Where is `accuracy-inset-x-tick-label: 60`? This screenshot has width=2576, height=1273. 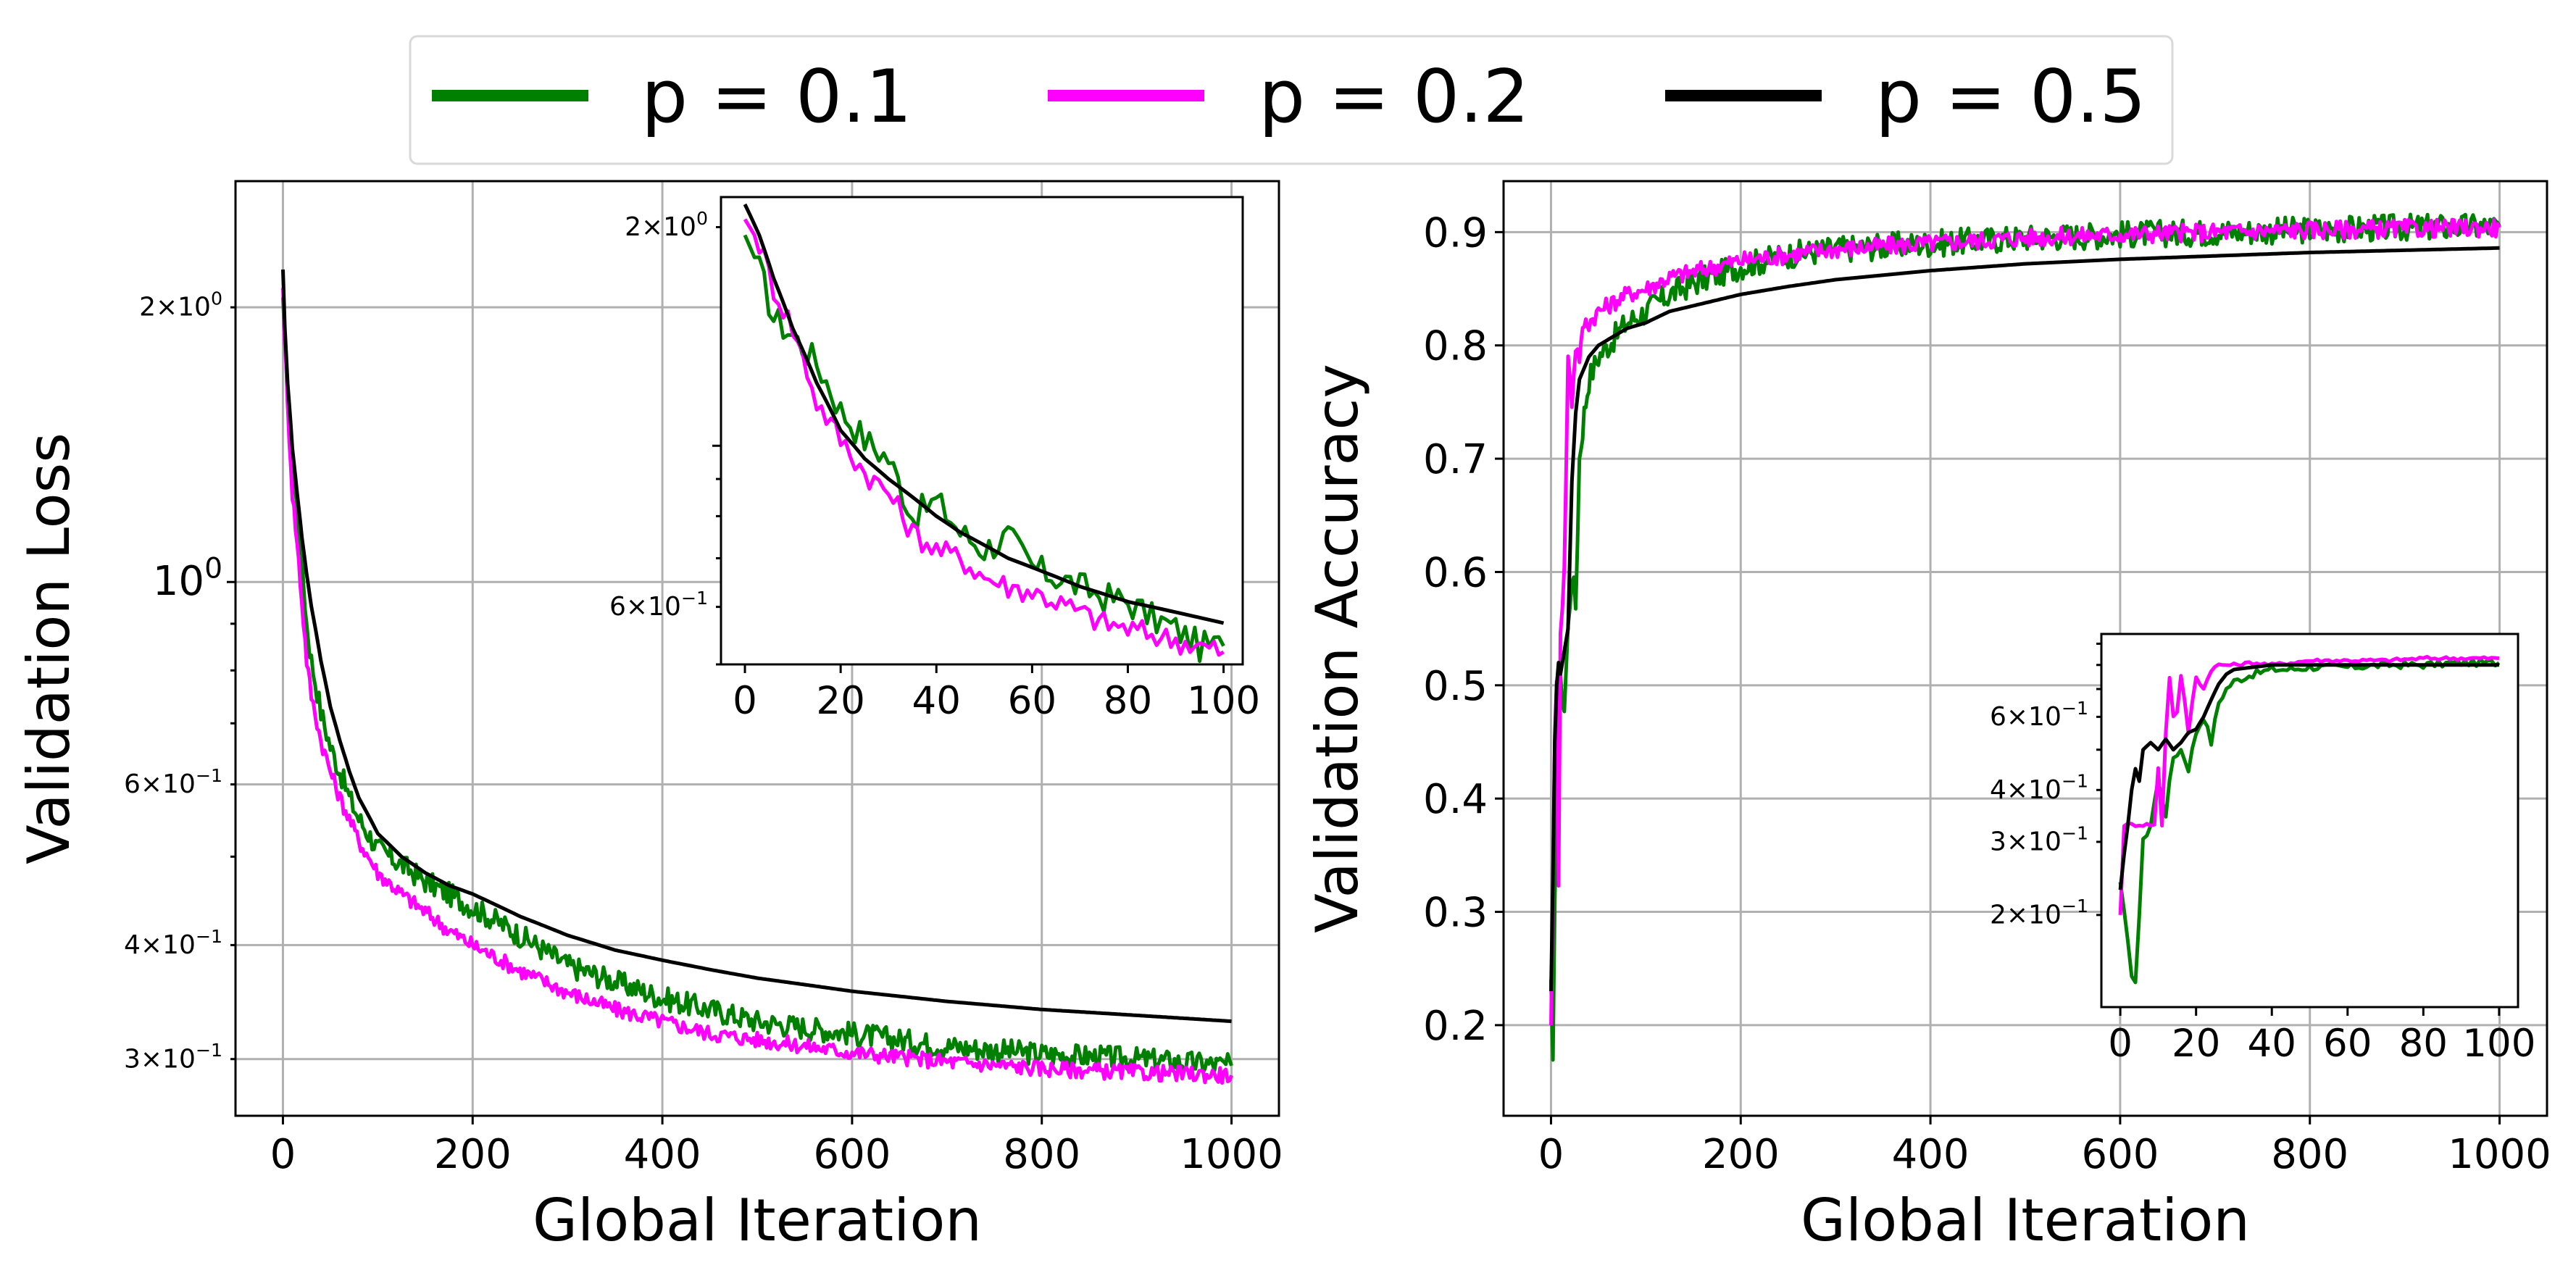 accuracy-inset-x-tick-label: 60 is located at coordinates (2347, 1044).